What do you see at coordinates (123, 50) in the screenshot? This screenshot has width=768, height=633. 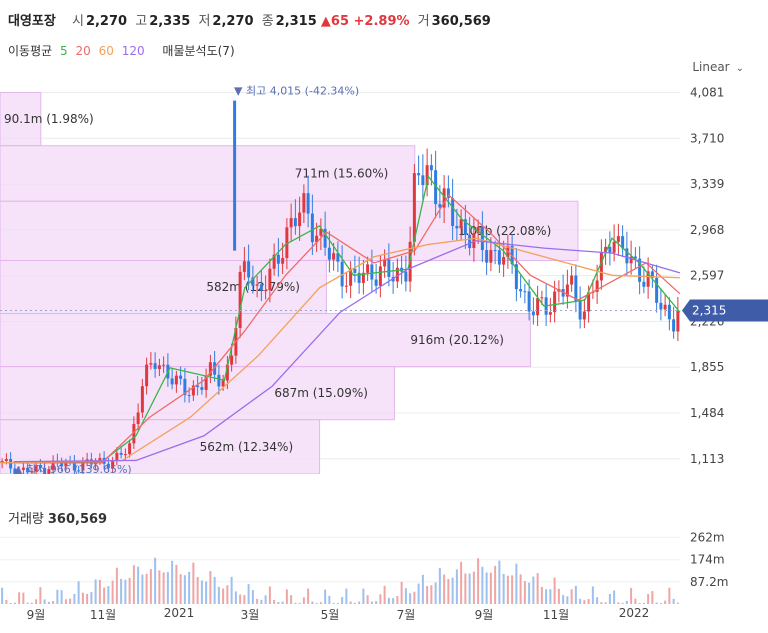 I see `moving-average-legend: 이동평균 5 20 60 120 매물분석도(7)` at bounding box center [123, 50].